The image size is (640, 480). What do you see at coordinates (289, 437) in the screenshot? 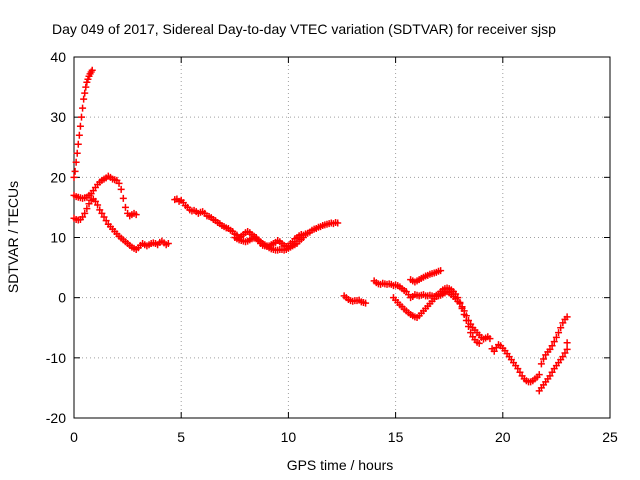
I see `x-tick-label: 10` at bounding box center [289, 437].